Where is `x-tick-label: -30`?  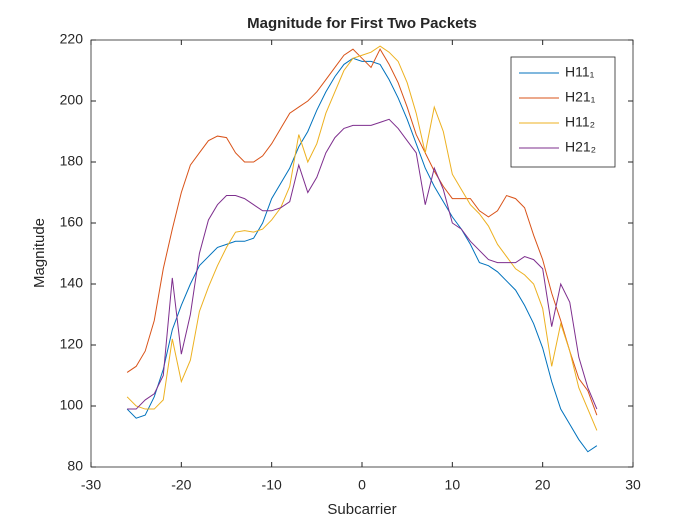 x-tick-label: -30 is located at coordinates (91, 485).